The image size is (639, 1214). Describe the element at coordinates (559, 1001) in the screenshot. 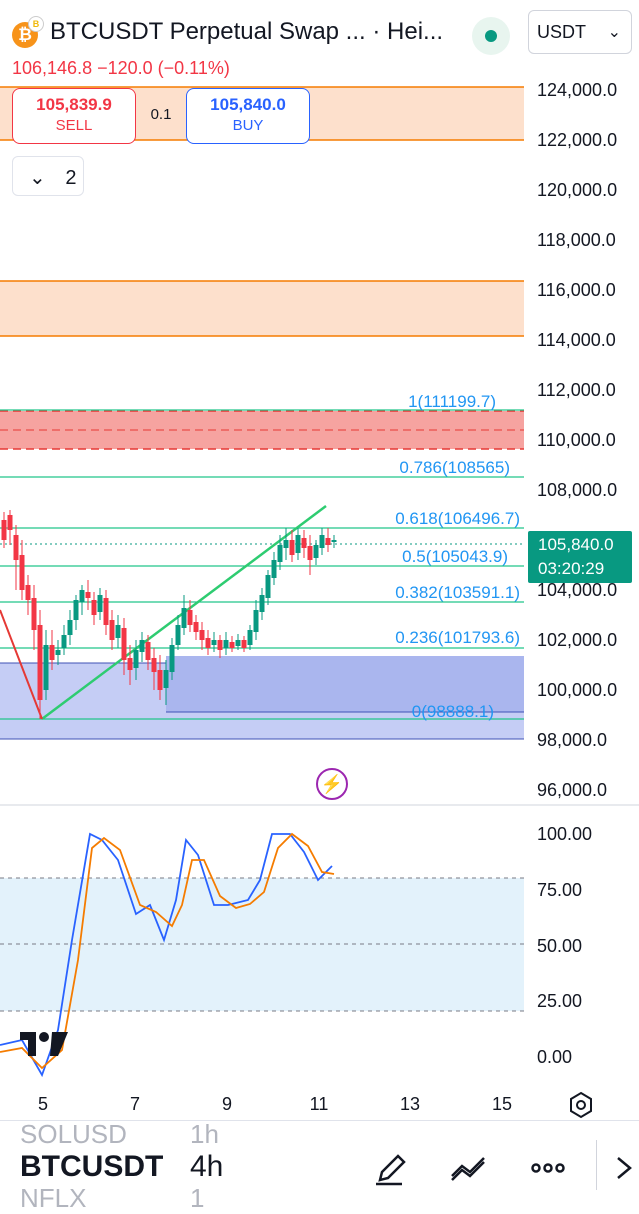

I see `indicator-tick: 25.00` at that location.